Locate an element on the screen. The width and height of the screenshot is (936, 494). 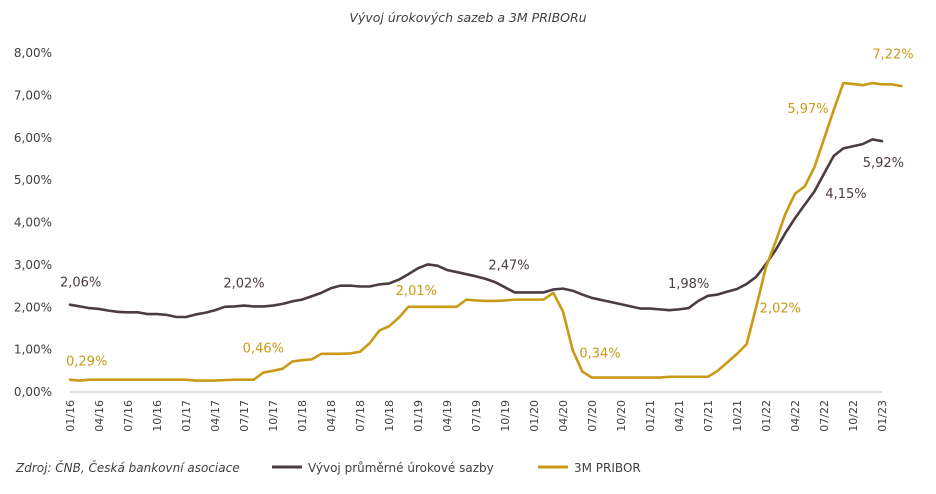
y-tick-label: 5,00% is located at coordinates (33, 180).